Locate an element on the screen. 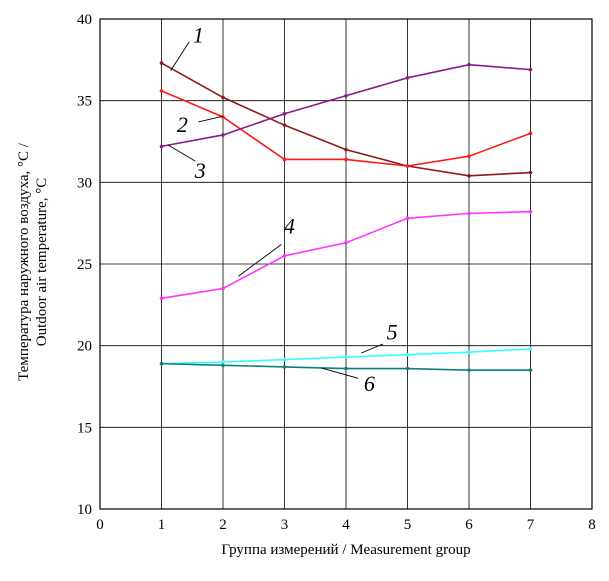 The image size is (609, 581). y-tick-label: 35 is located at coordinates (84, 102).